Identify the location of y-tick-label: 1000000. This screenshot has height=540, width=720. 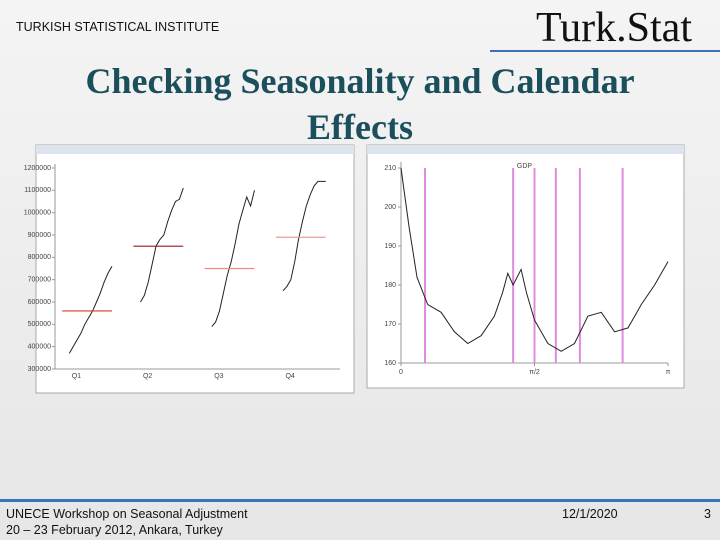
(37, 213).